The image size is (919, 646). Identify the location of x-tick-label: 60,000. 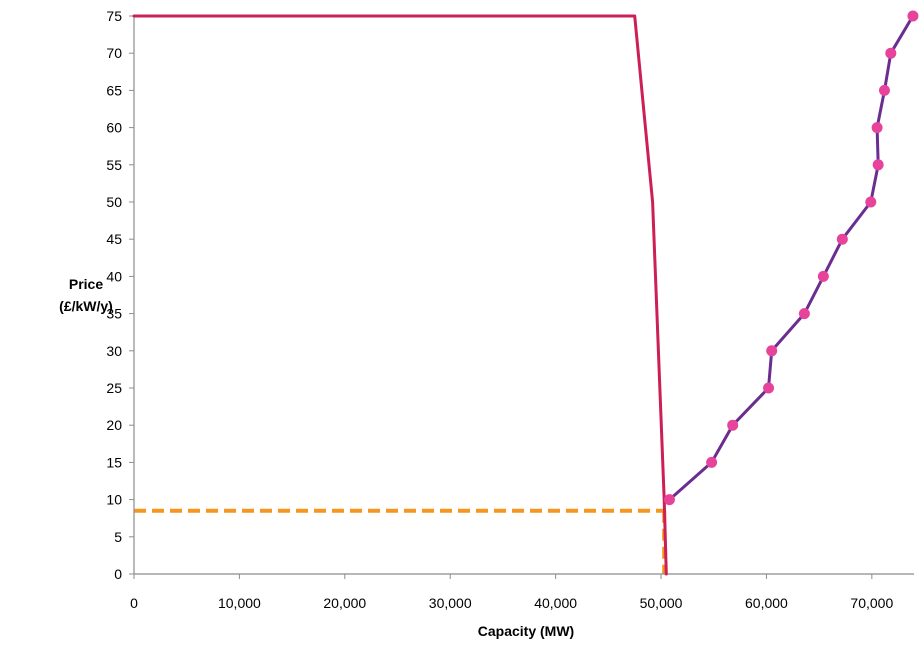
(766, 603).